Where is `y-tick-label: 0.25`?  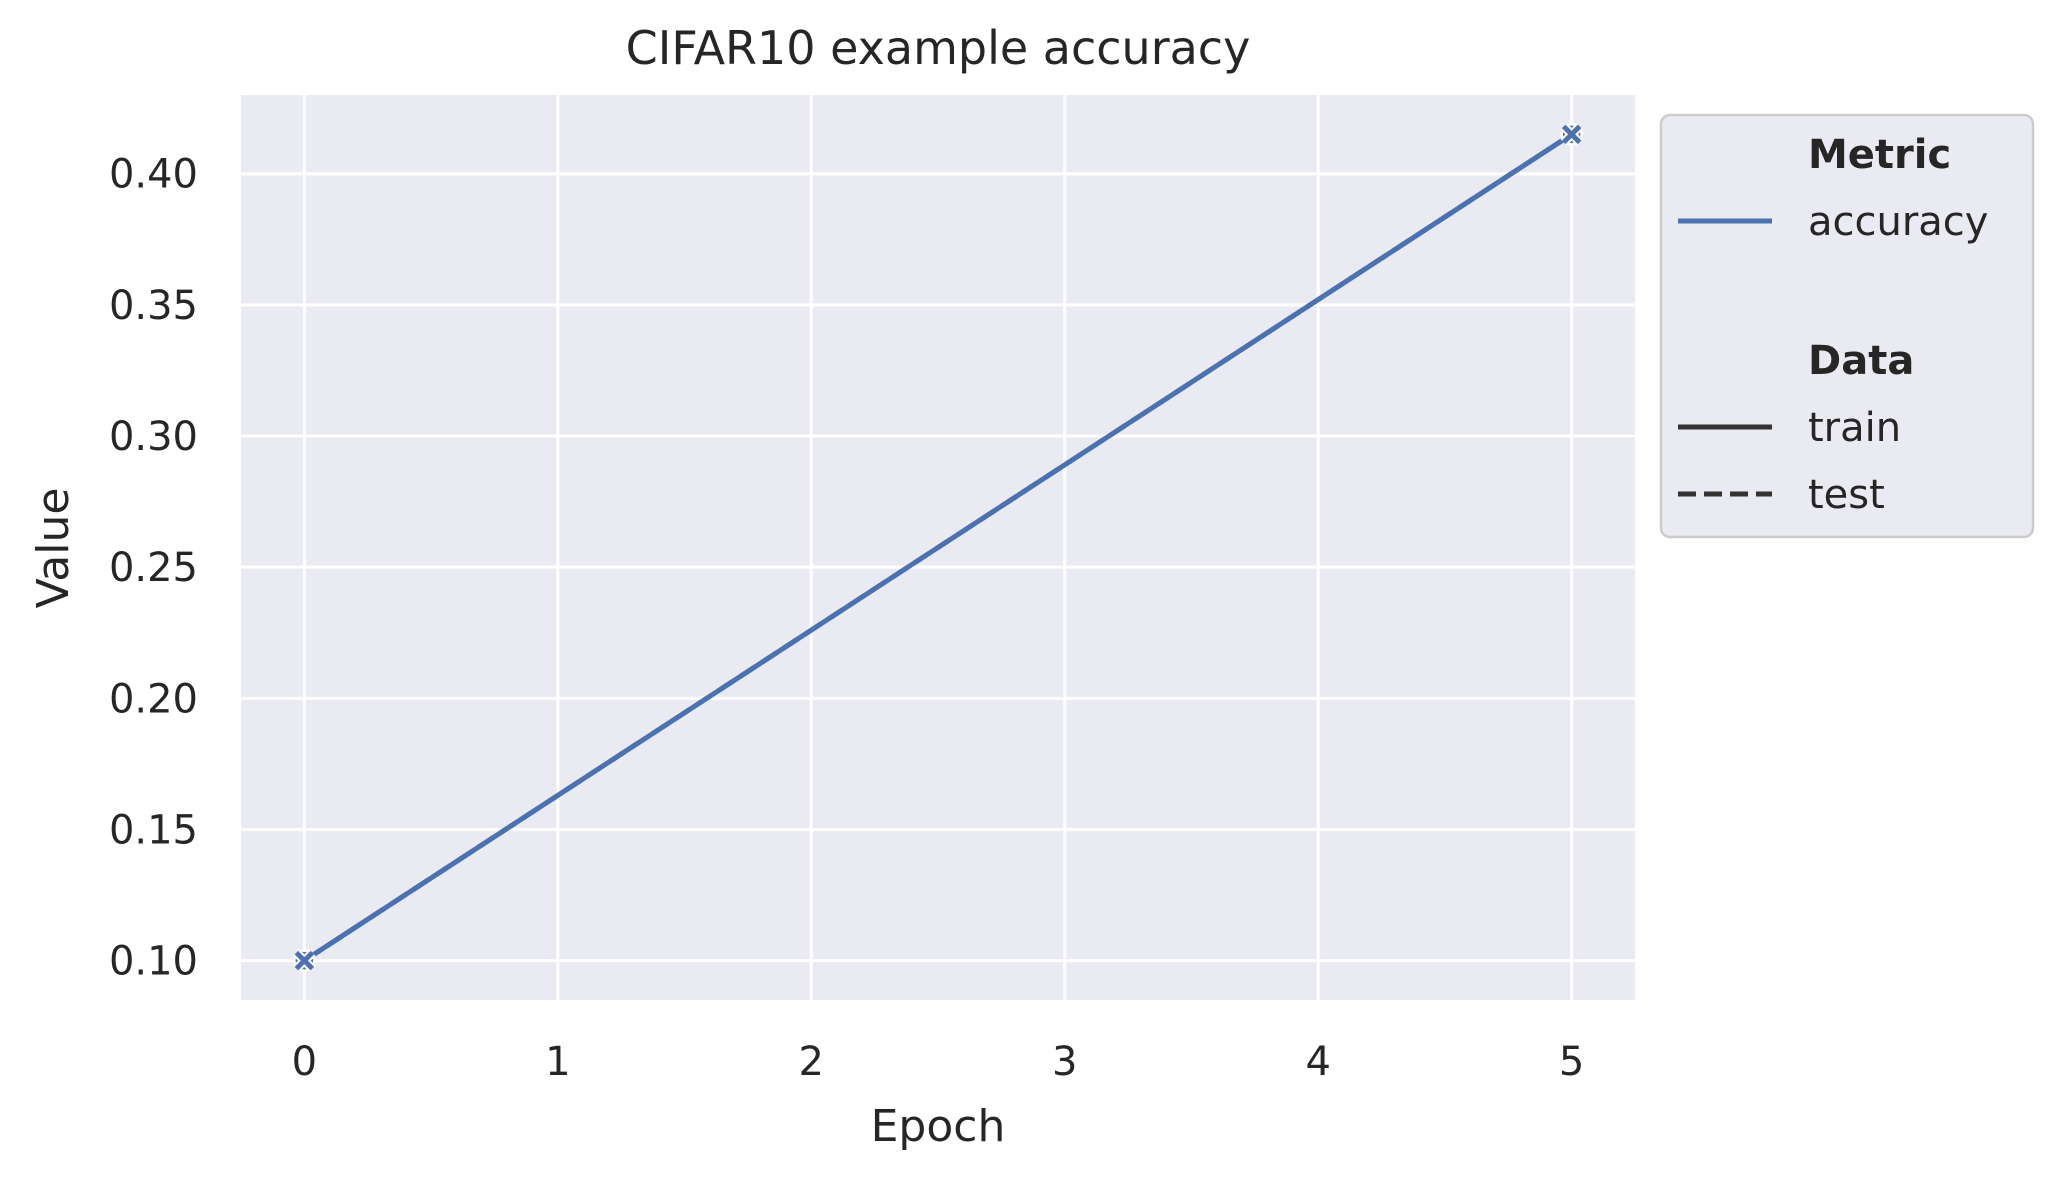
y-tick-label: 0.25 is located at coordinates (153, 568).